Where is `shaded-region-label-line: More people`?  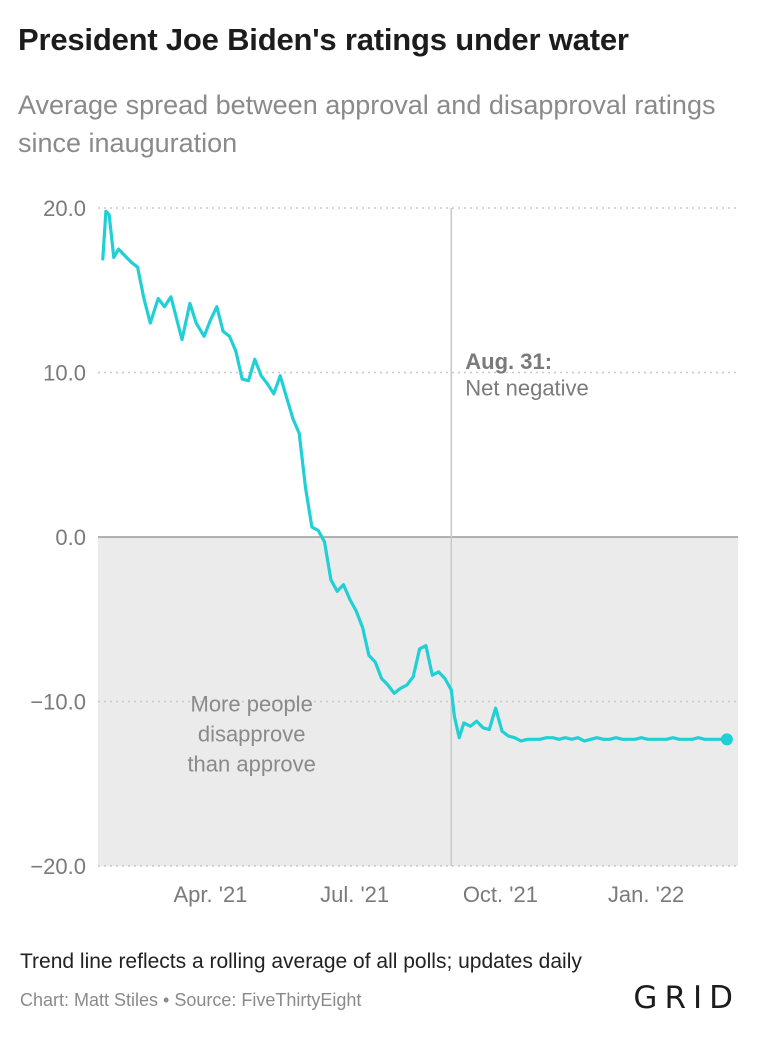 shaded-region-label-line: More people is located at coordinates (252, 703).